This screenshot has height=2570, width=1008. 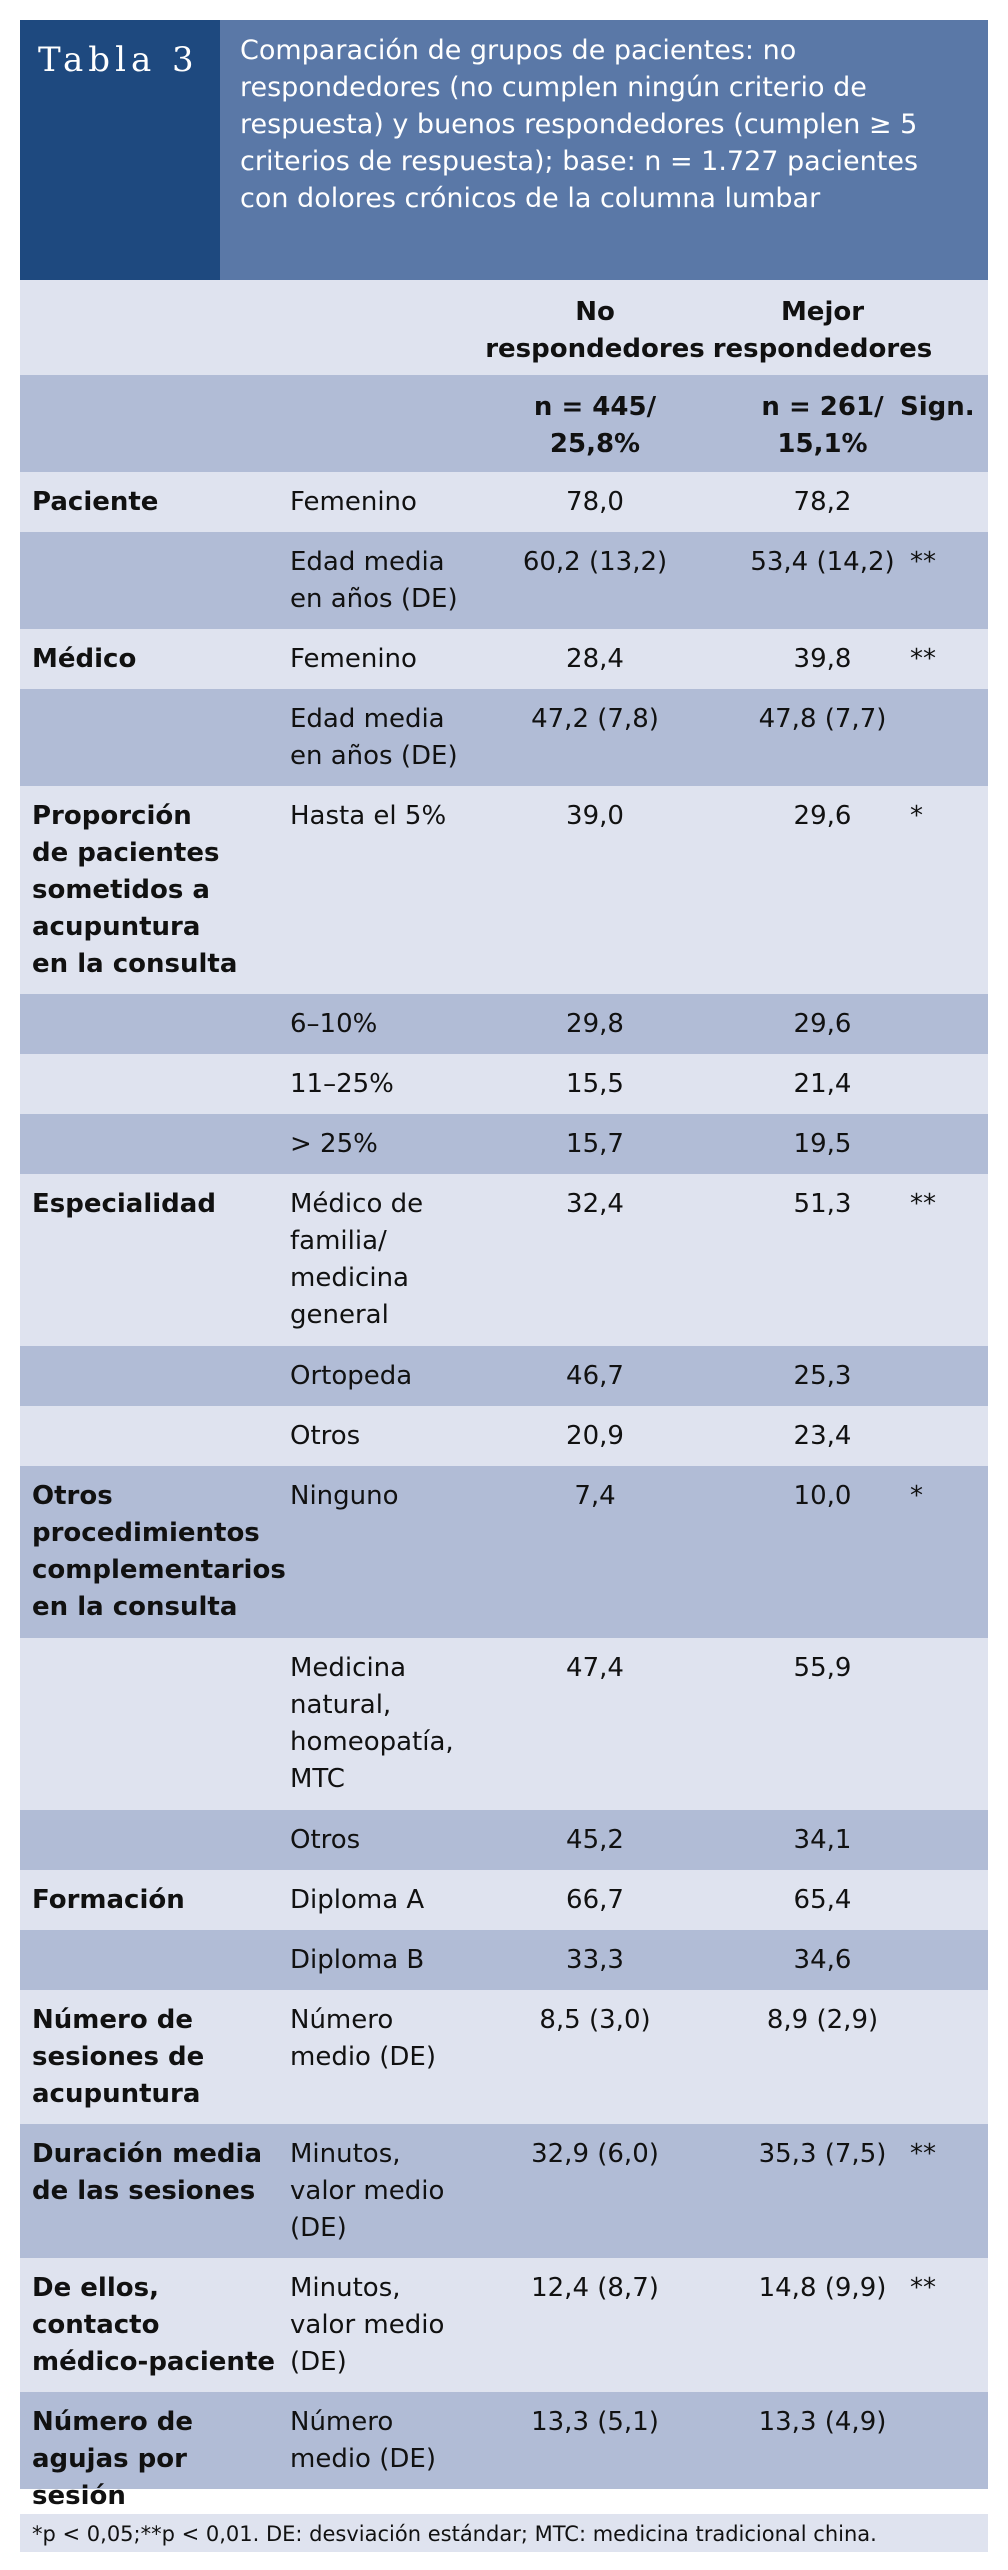 I want to click on value-mejor-respondedores: 23,4, so click(x=822, y=1436).